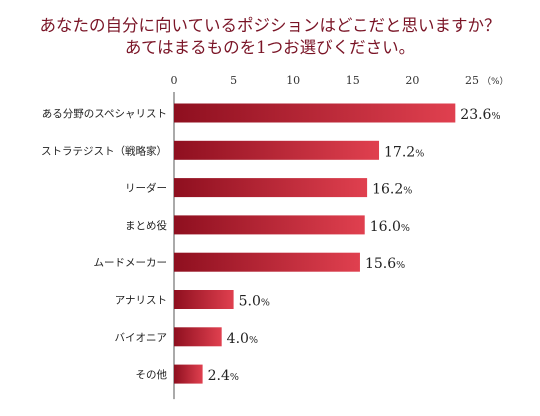 Image resolution: width=540 pixels, height=416 pixels. I want to click on category-label: ある分野のスペシャリスト, so click(104, 114).